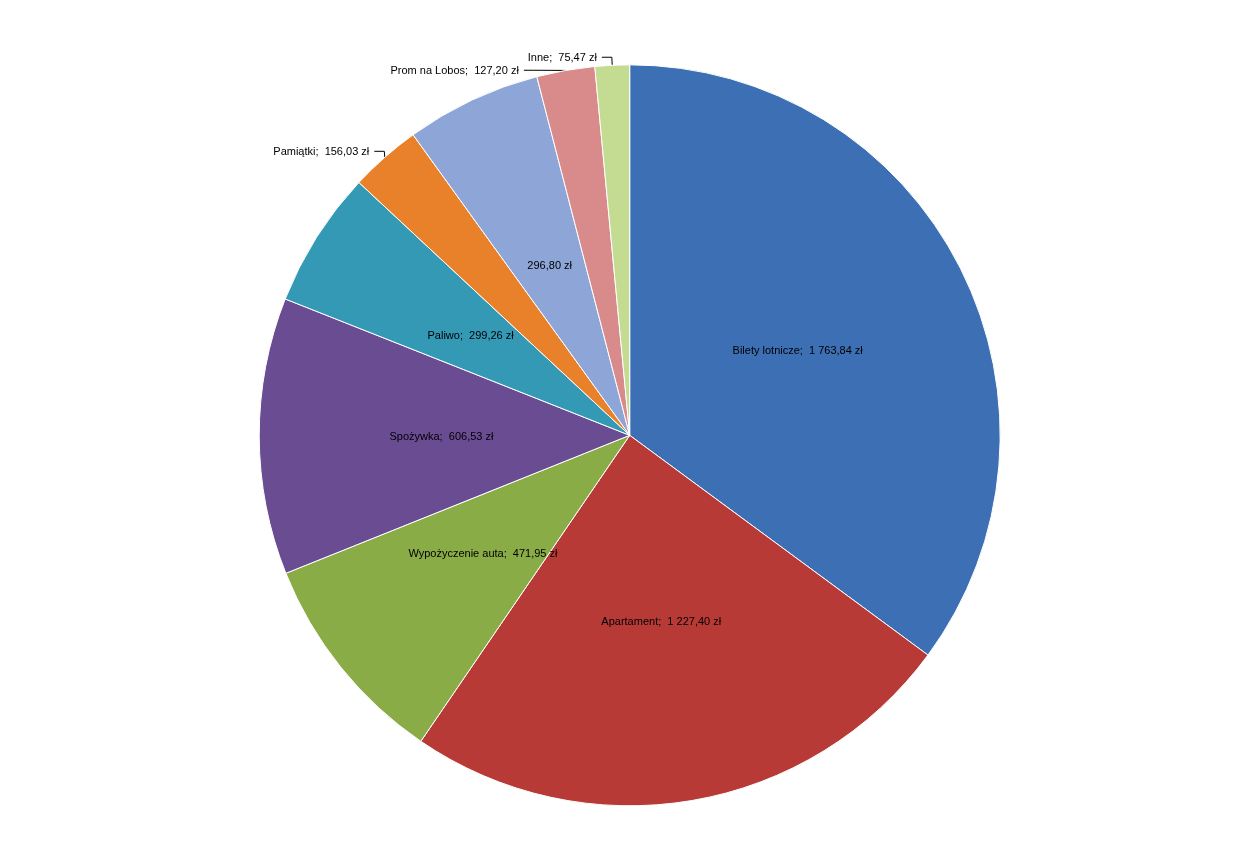 This screenshot has height=842, width=1242. What do you see at coordinates (661, 620) in the screenshot?
I see `slice-label: Apartament; 1 227,40 zł` at bounding box center [661, 620].